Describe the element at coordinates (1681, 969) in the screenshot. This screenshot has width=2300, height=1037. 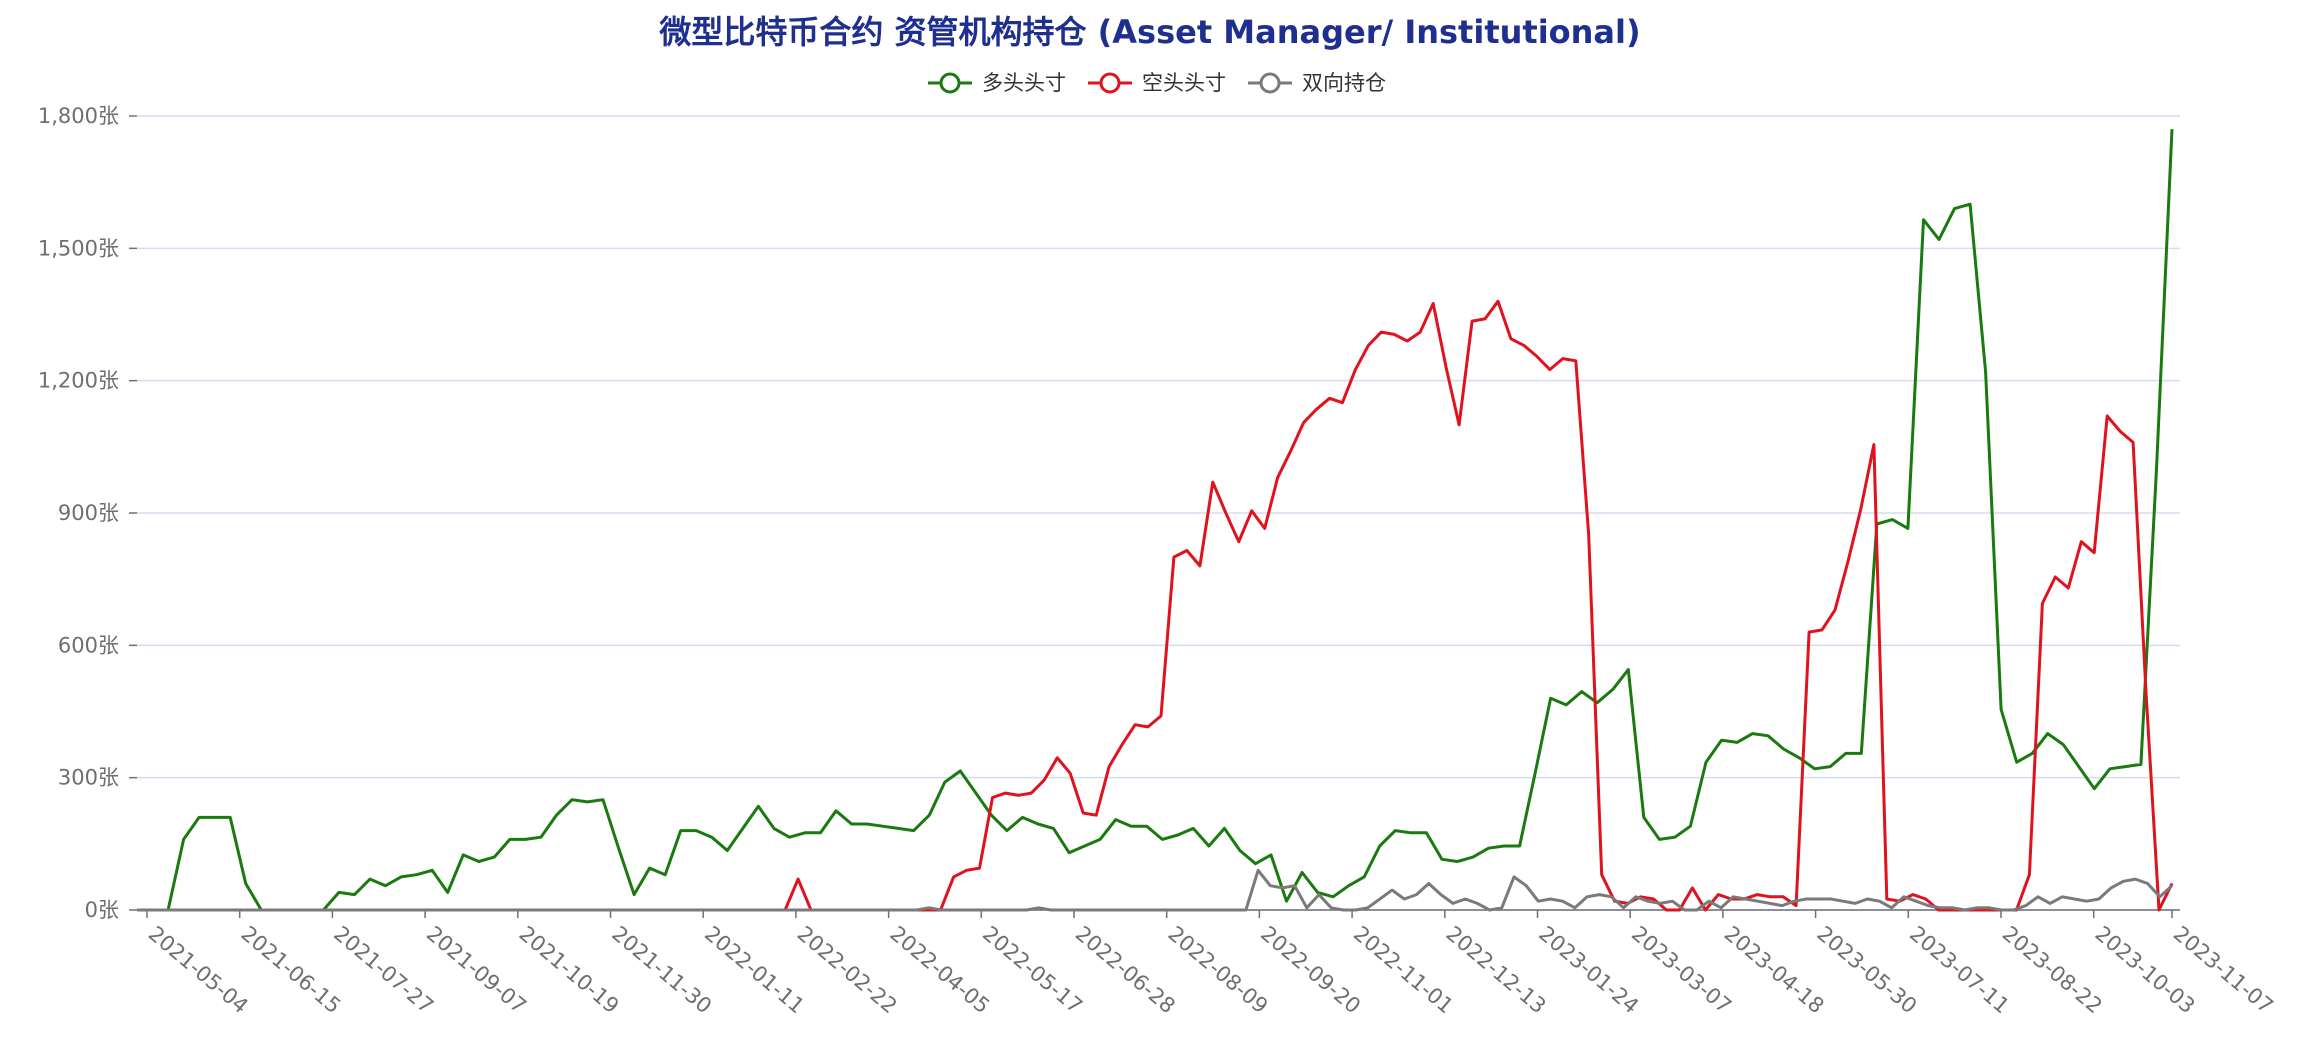
I see `x-tick-label: 2023-03-07` at that location.